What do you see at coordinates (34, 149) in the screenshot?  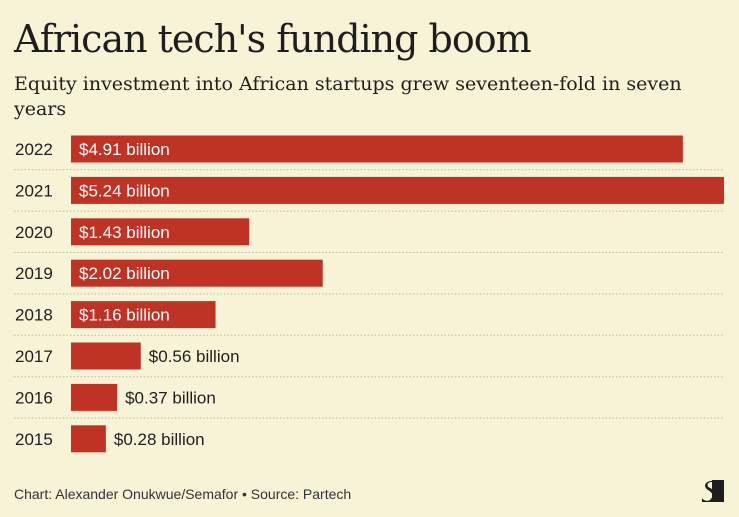 I see `category-label: 2022` at bounding box center [34, 149].